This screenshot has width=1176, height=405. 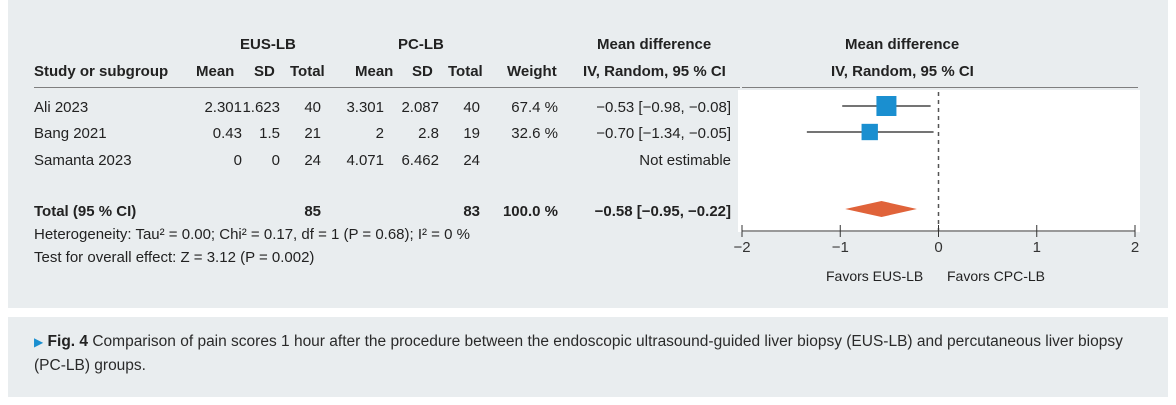 What do you see at coordinates (420, 107) in the screenshot?
I see `sd2-cell: 2.087` at bounding box center [420, 107].